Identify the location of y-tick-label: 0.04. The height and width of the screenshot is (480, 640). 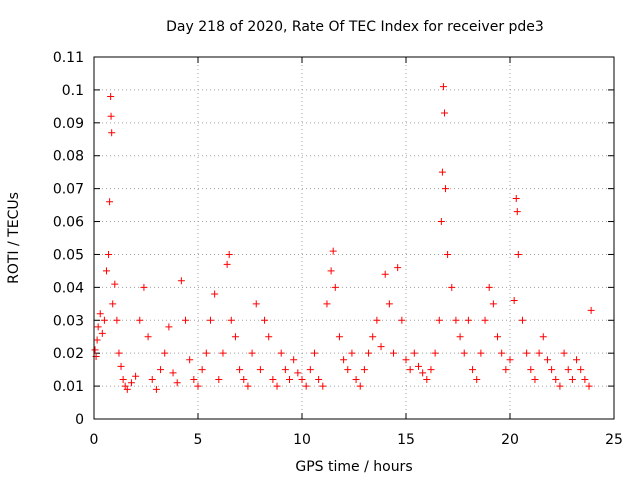
(68, 288).